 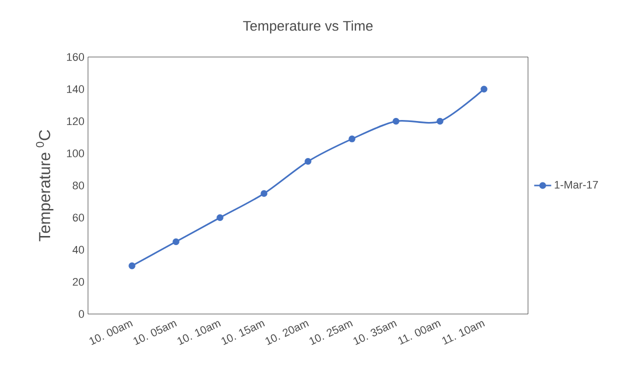 What do you see at coordinates (287, 333) in the screenshot?
I see `x-tick-label: 10. 20am` at bounding box center [287, 333].